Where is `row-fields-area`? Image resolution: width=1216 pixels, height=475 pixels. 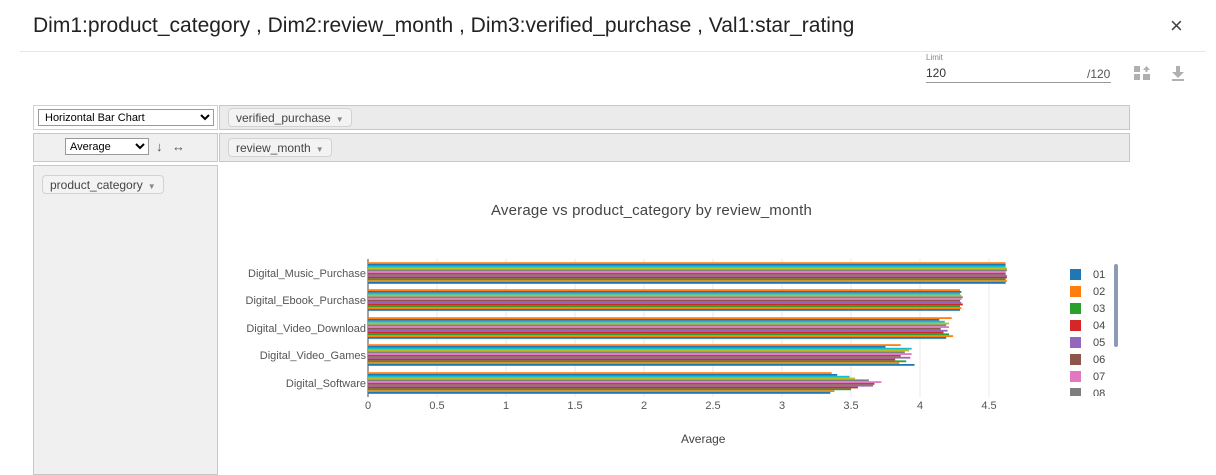
row-fields-area is located at coordinates (125, 320).